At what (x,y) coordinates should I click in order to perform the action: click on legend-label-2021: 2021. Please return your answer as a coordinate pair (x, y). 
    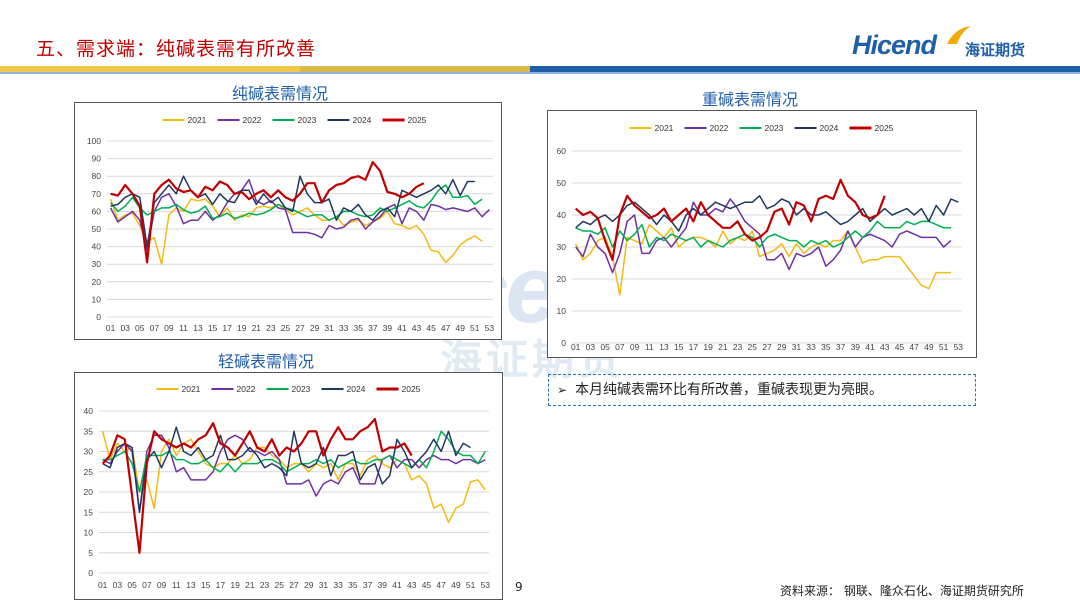
    Looking at the image, I should click on (191, 389).